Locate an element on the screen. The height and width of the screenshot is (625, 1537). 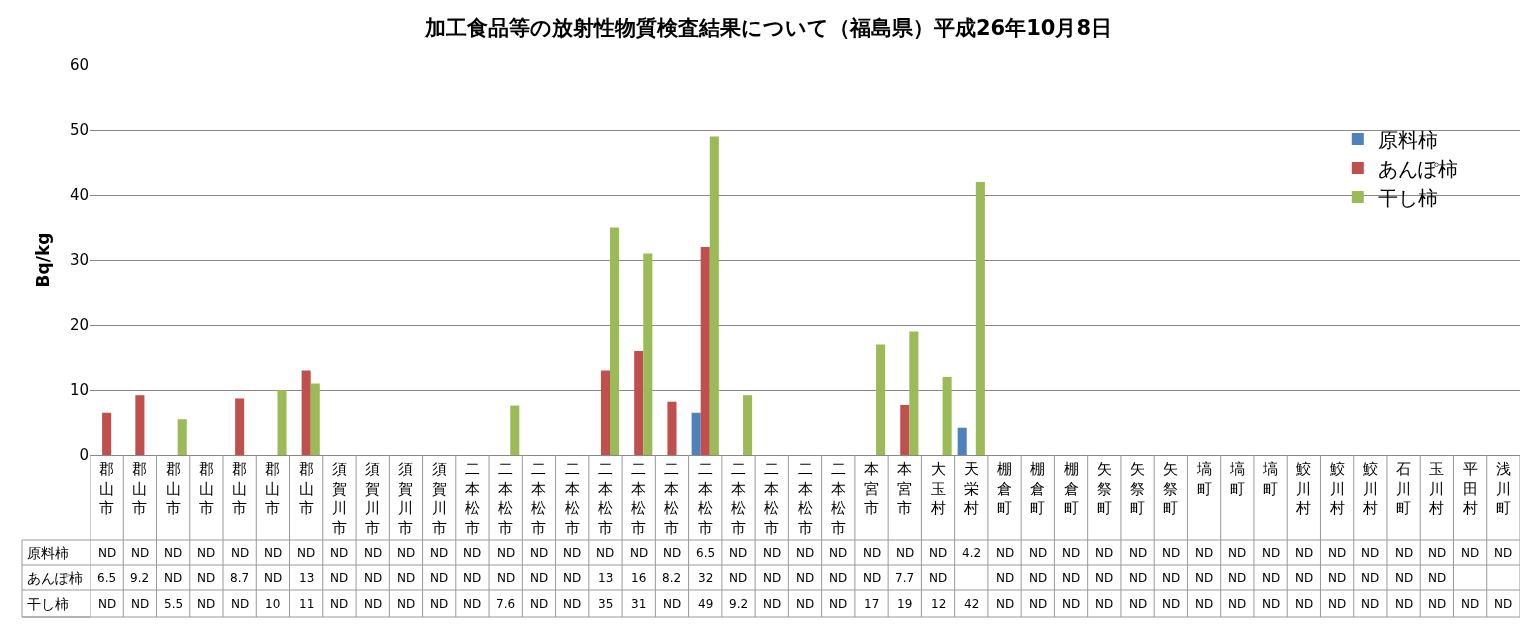
data-label: 6.5 is located at coordinates (706, 553).